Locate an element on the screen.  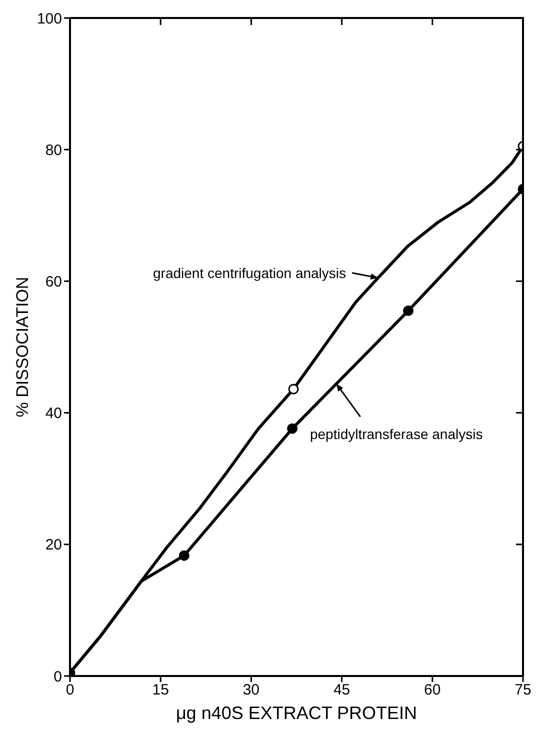
x-tick-label: 75 is located at coordinates (523, 690).